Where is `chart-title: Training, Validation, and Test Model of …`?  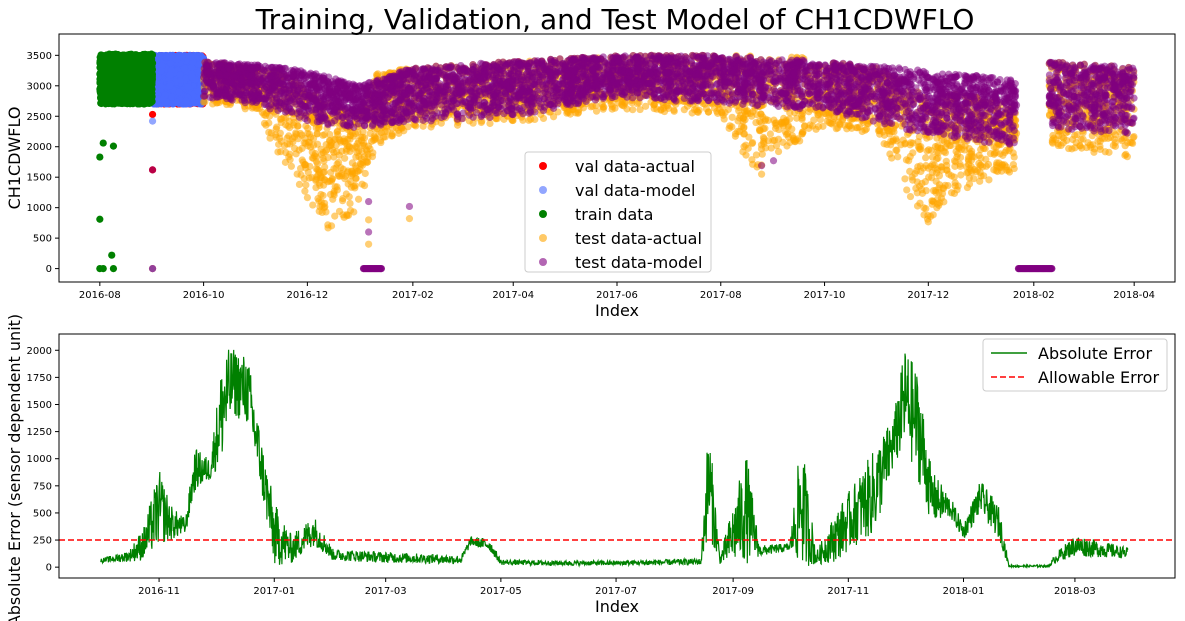 chart-title: Training, Validation, and Test Model of … is located at coordinates (615, 19).